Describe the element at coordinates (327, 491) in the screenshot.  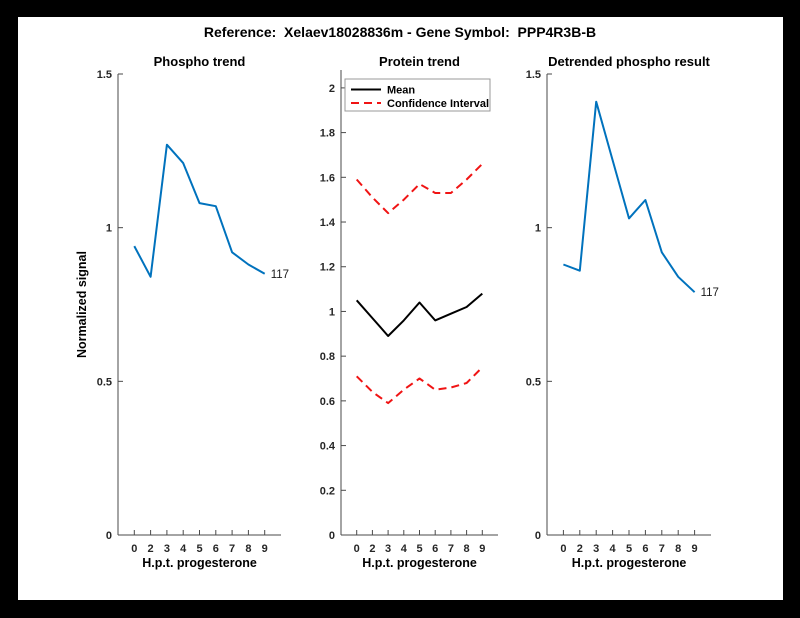
I see `y-tick-label: 0.2` at that location.